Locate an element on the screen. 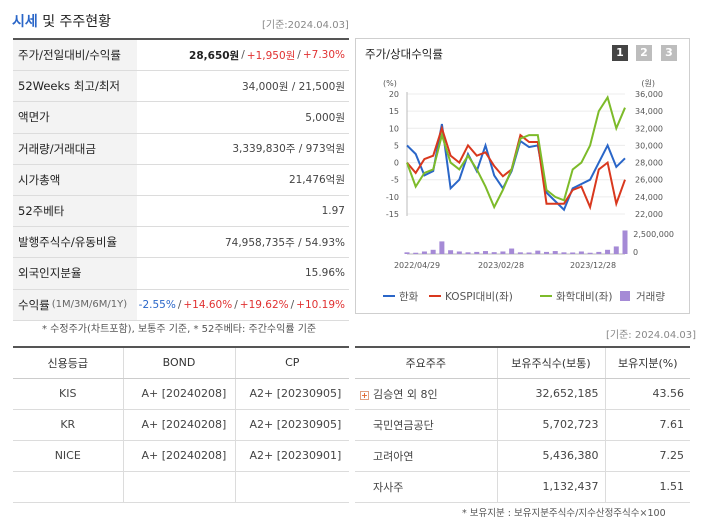 Image resolution: width=702 pixels, height=525 pixels. table-row: KR A+ [20240208] A2+ [20230905] is located at coordinates (181, 425).